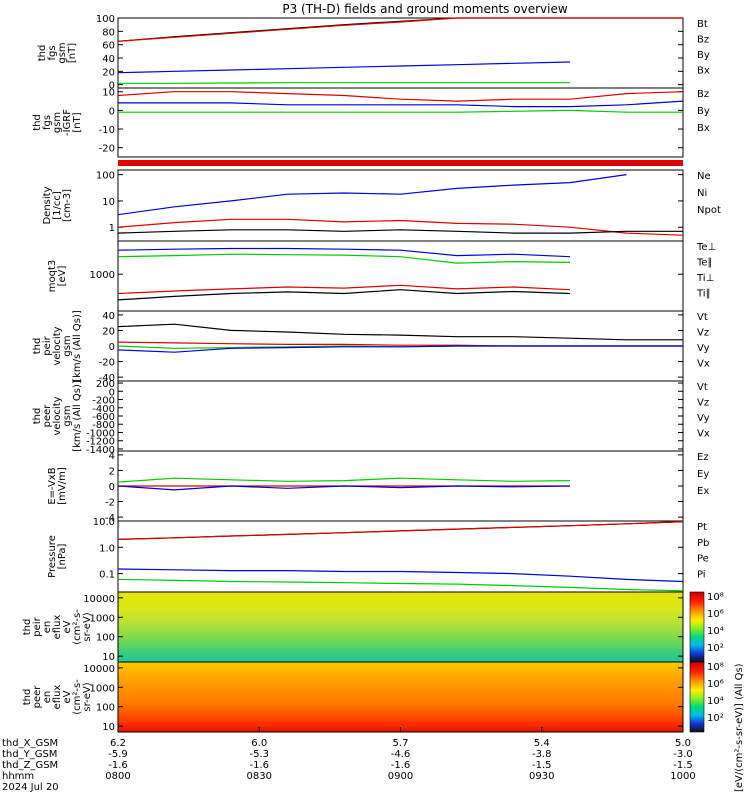 The height and width of the screenshot is (804, 750). Describe the element at coordinates (702, 527) in the screenshot. I see `legend-entry: Pt` at that location.